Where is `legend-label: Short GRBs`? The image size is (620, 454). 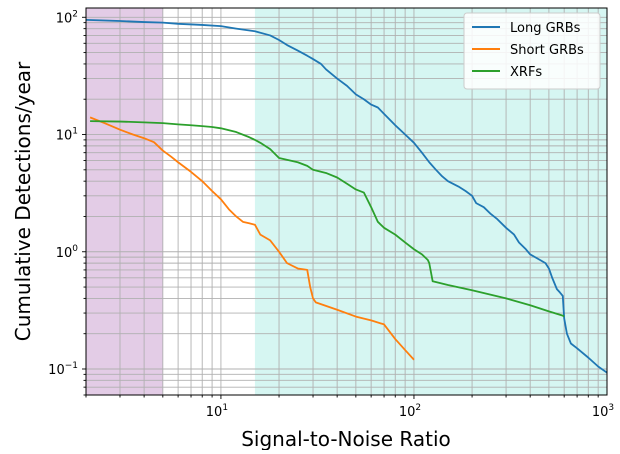 legend-label: Short GRBs is located at coordinates (547, 50).